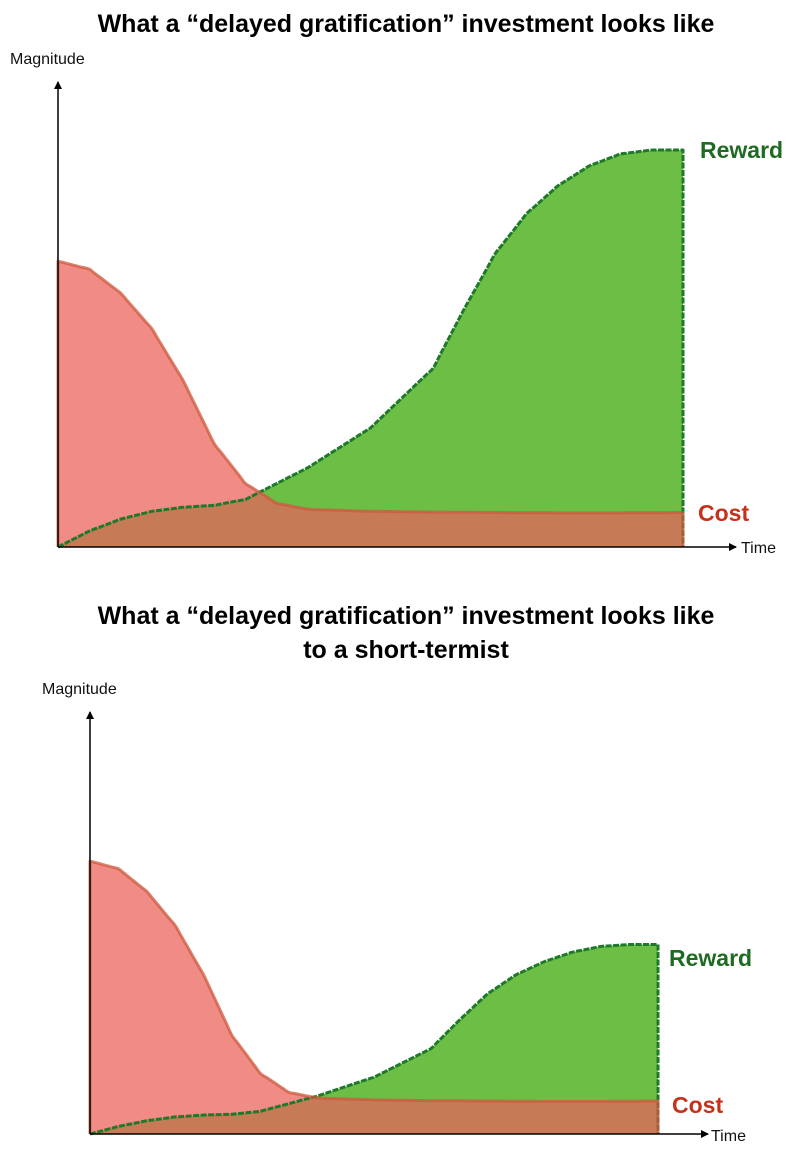  I want to click on reward-area, so click(374, 1039).